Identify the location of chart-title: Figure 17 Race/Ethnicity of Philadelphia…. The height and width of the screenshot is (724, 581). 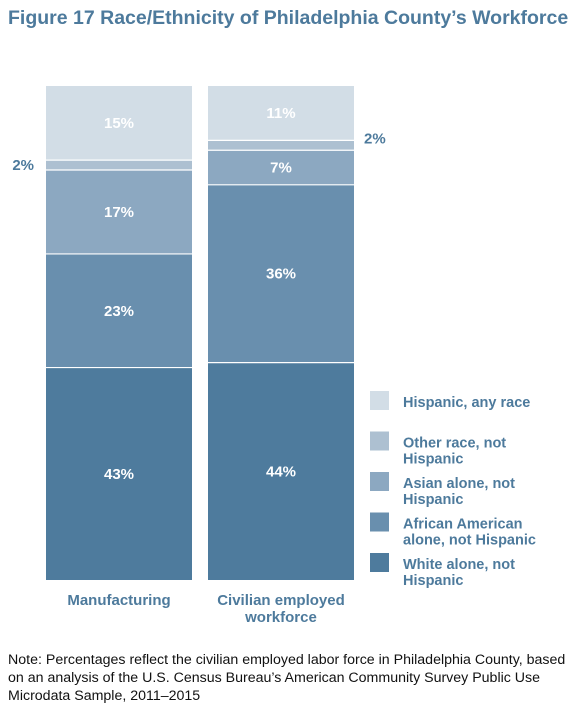
(288, 18).